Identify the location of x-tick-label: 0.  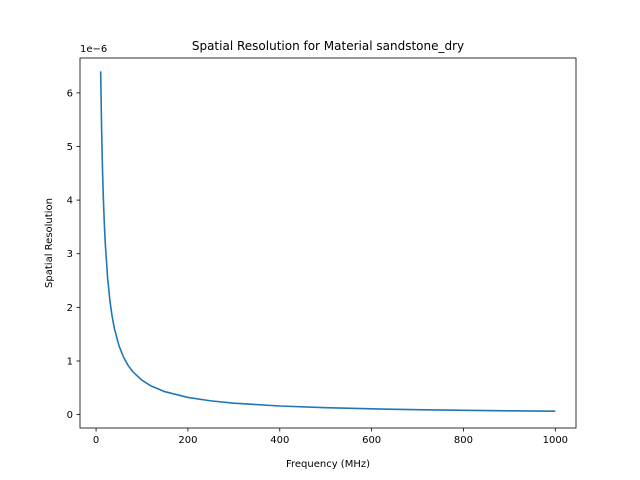
(96, 440).